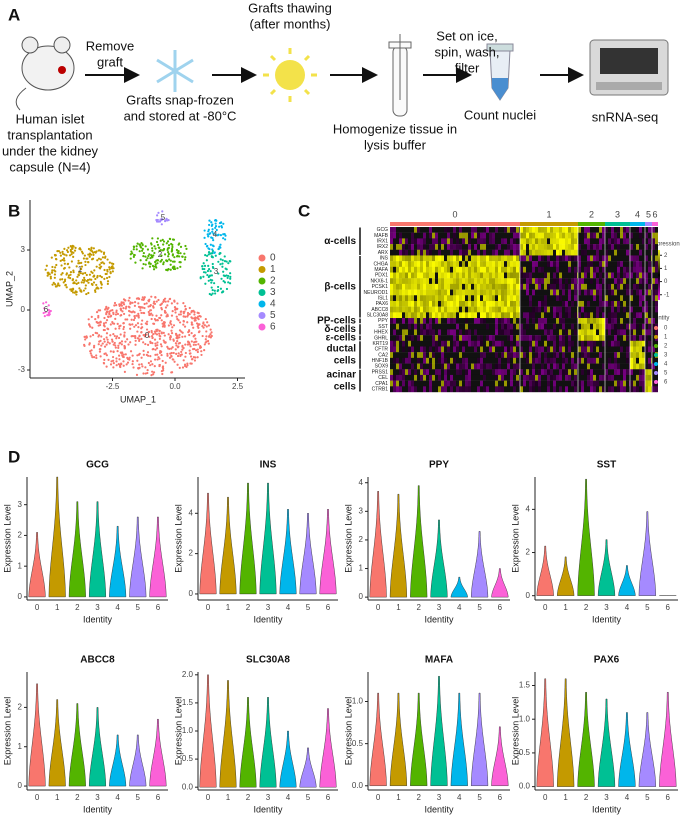 Image resolution: width=685 pixels, height=816 pixels. What do you see at coordinates (37, 607) in the screenshot?
I see `x-tick-label: 0` at bounding box center [37, 607].